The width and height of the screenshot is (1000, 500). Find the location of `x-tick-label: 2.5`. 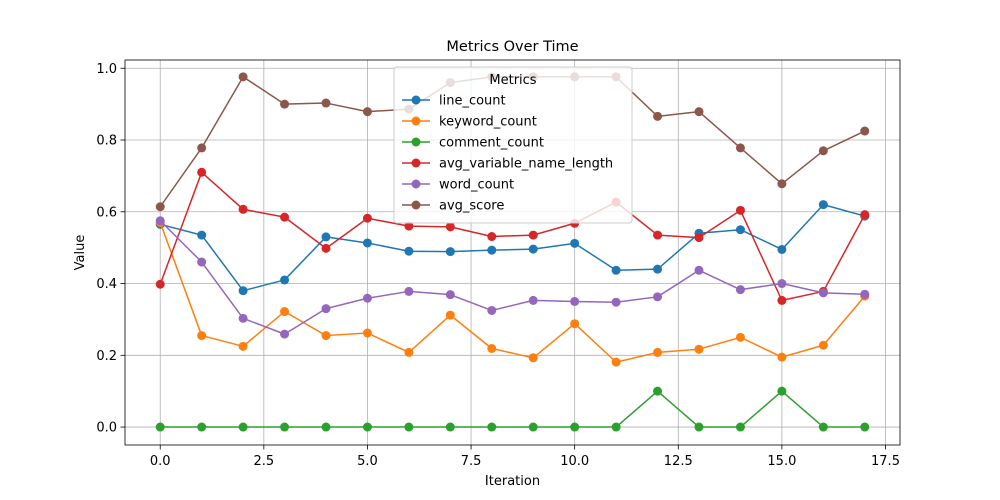

x-tick-label: 2.5 is located at coordinates (263, 461).